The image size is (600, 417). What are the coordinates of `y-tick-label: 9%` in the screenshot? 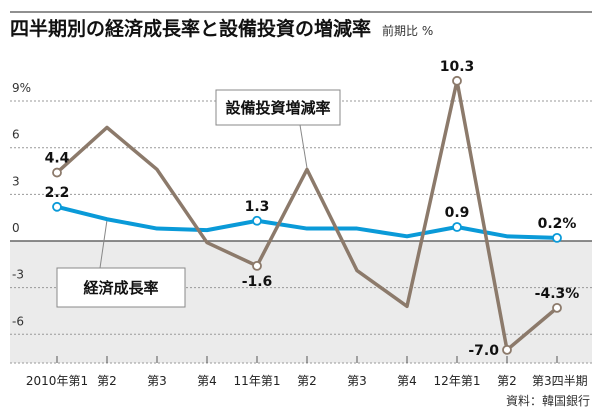 It's located at (21, 88).